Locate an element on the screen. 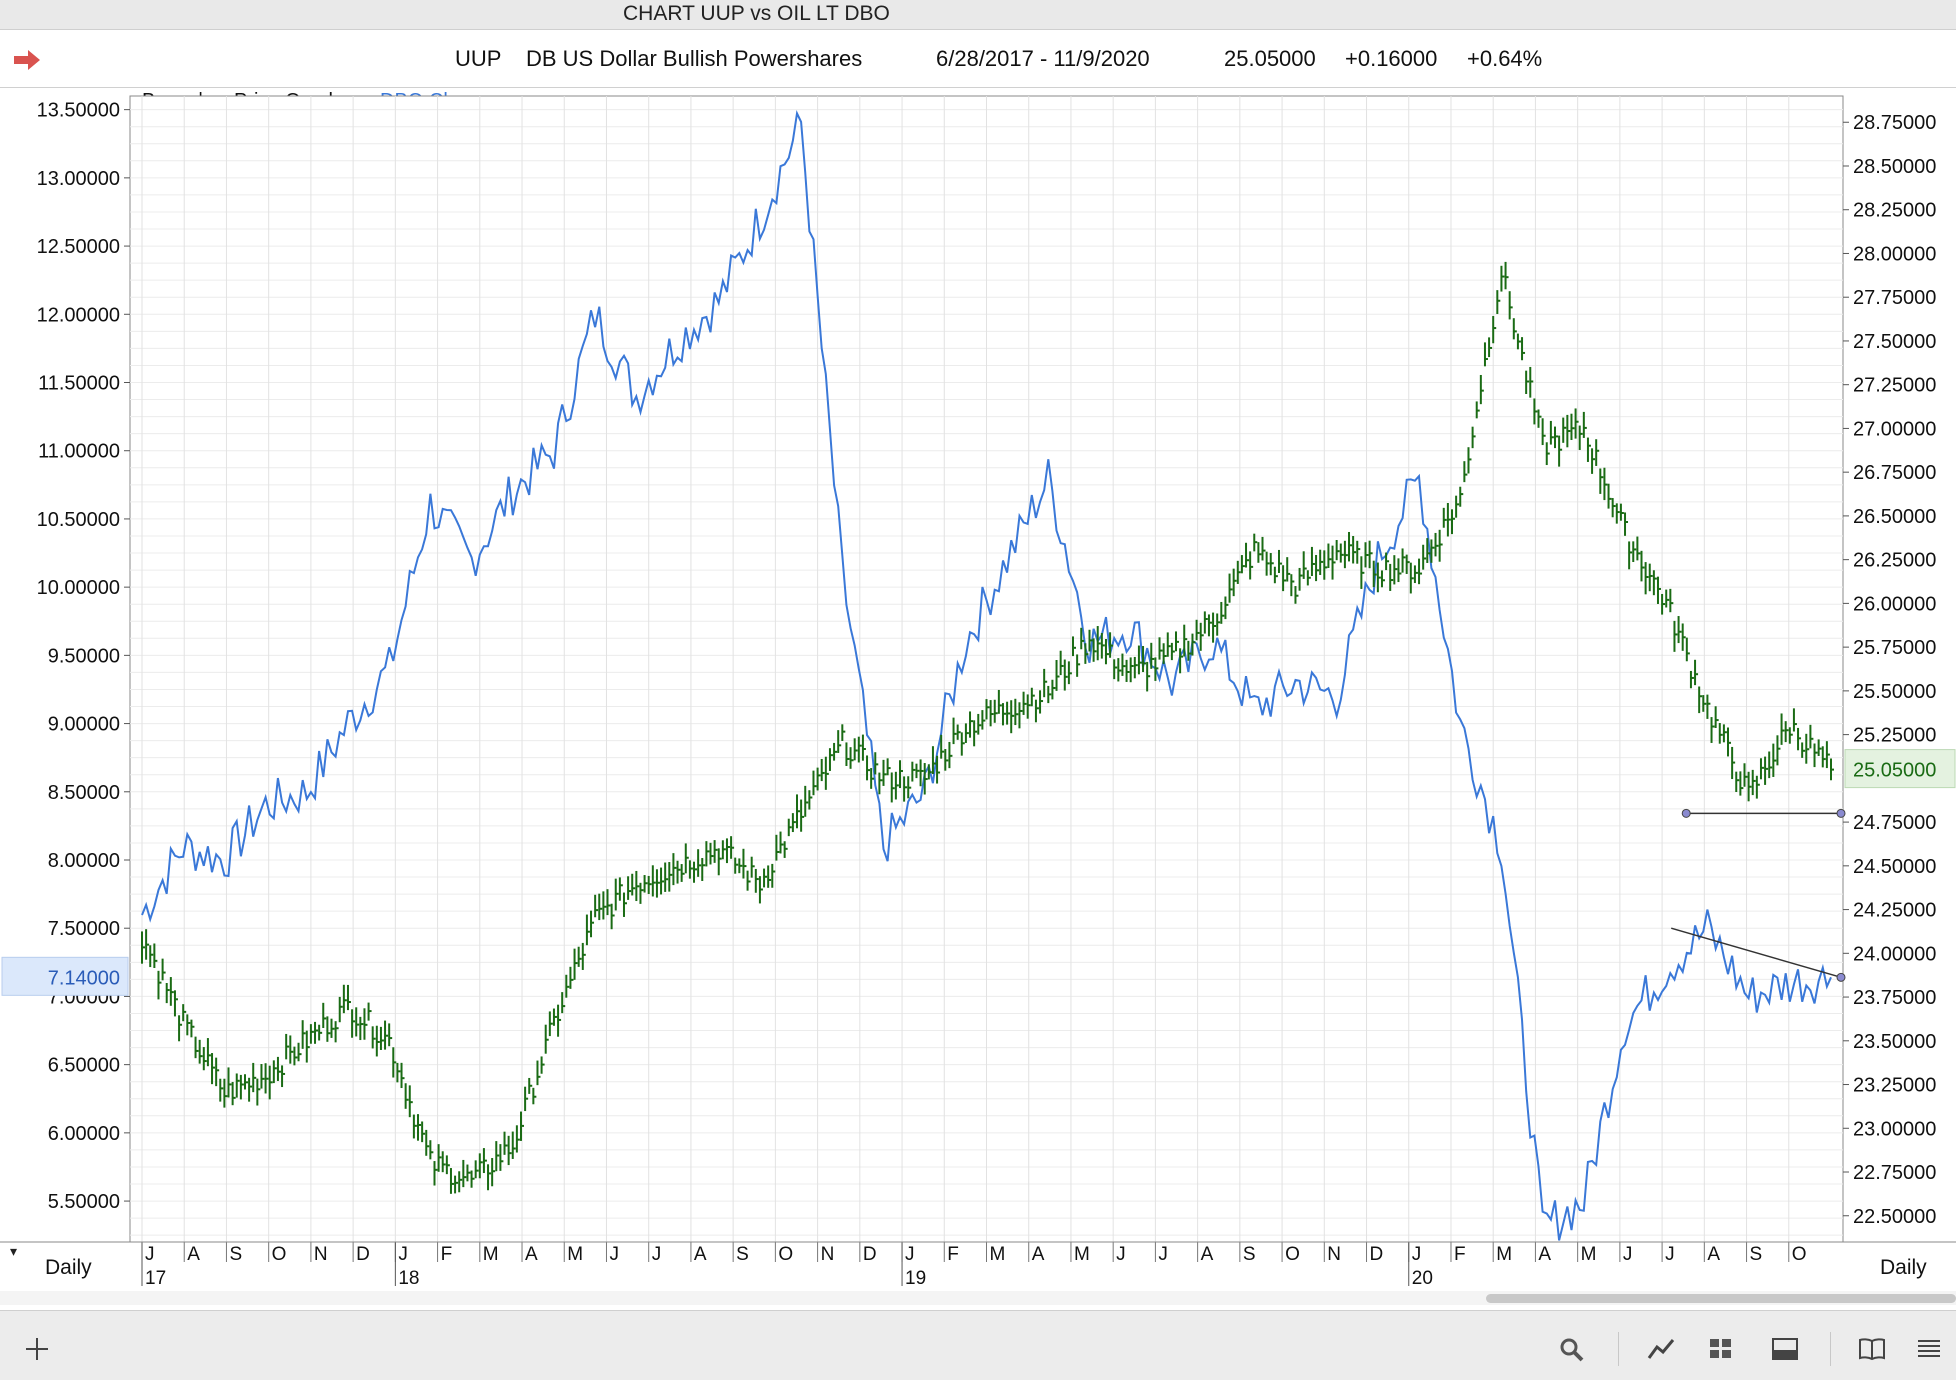 The width and height of the screenshot is (1956, 1380). left-axis-tick-label: 5.50000 is located at coordinates (84, 1202).